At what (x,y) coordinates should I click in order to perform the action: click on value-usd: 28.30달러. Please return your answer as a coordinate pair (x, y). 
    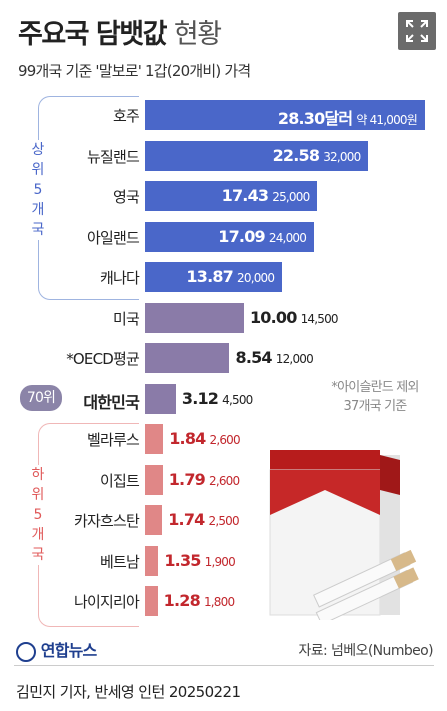
    Looking at the image, I should click on (315, 118).